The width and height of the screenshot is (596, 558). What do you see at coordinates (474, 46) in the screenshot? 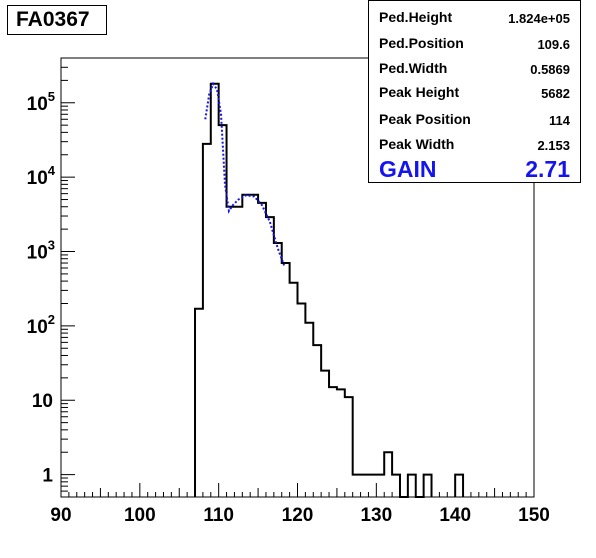
I see `stat-ped-position: Ped.Position 109.6` at bounding box center [474, 46].